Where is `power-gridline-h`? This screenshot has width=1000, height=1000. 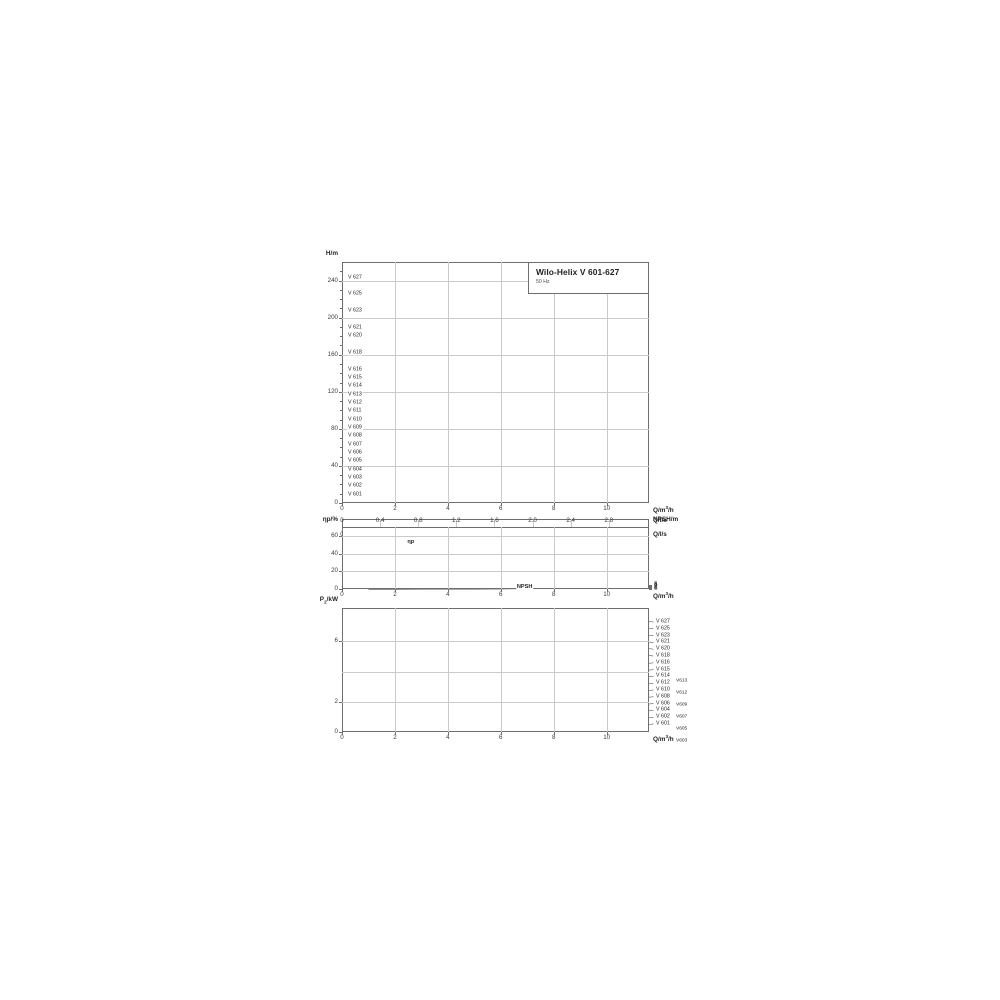 power-gridline-h is located at coordinates (495, 672).